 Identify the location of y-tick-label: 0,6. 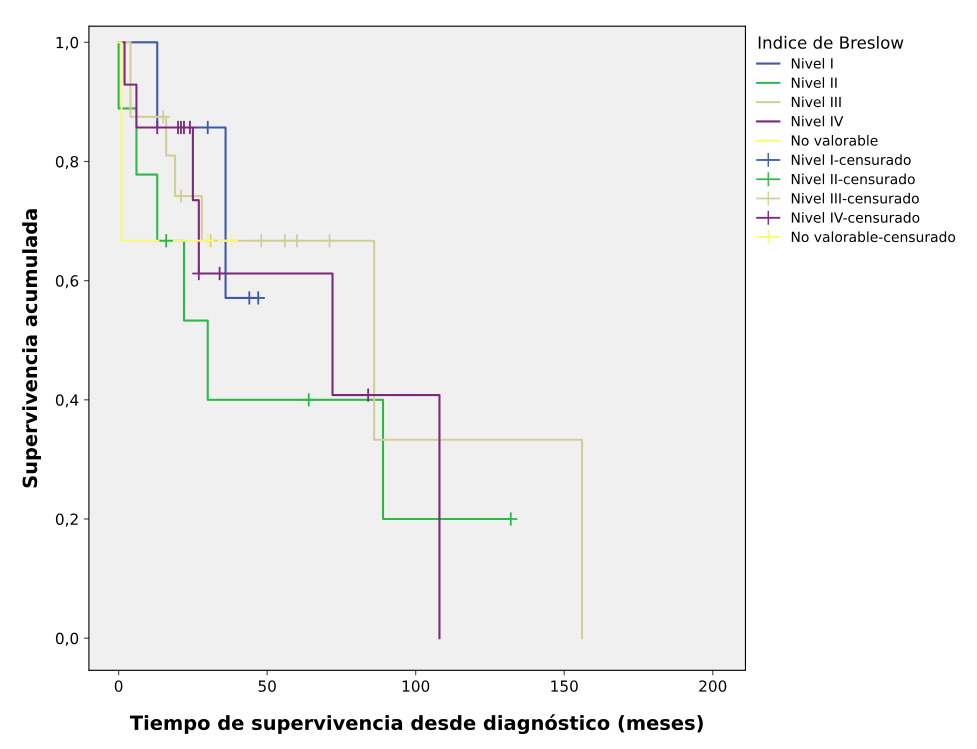
(67, 281).